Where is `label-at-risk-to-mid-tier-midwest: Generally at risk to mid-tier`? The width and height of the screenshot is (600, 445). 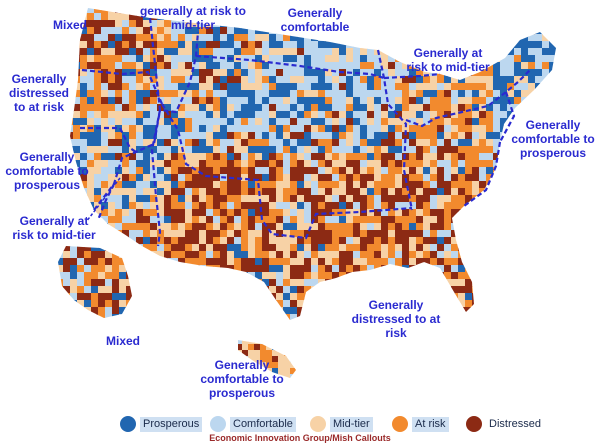
label-at-risk-to-mid-tier-midwest: Generally at risk to mid-tier is located at coordinates (448, 60).